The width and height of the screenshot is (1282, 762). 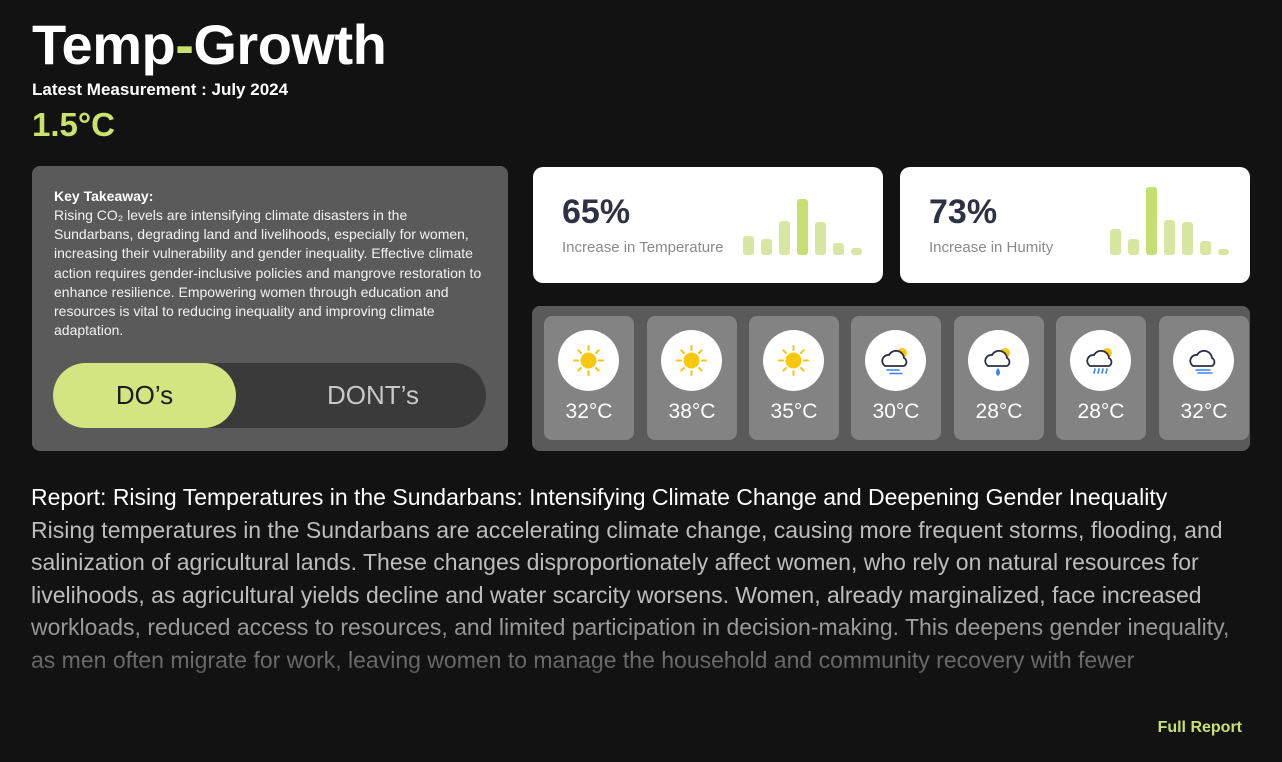 What do you see at coordinates (1100, 360) in the screenshot?
I see `cloud-sun-rain-icon` at bounding box center [1100, 360].